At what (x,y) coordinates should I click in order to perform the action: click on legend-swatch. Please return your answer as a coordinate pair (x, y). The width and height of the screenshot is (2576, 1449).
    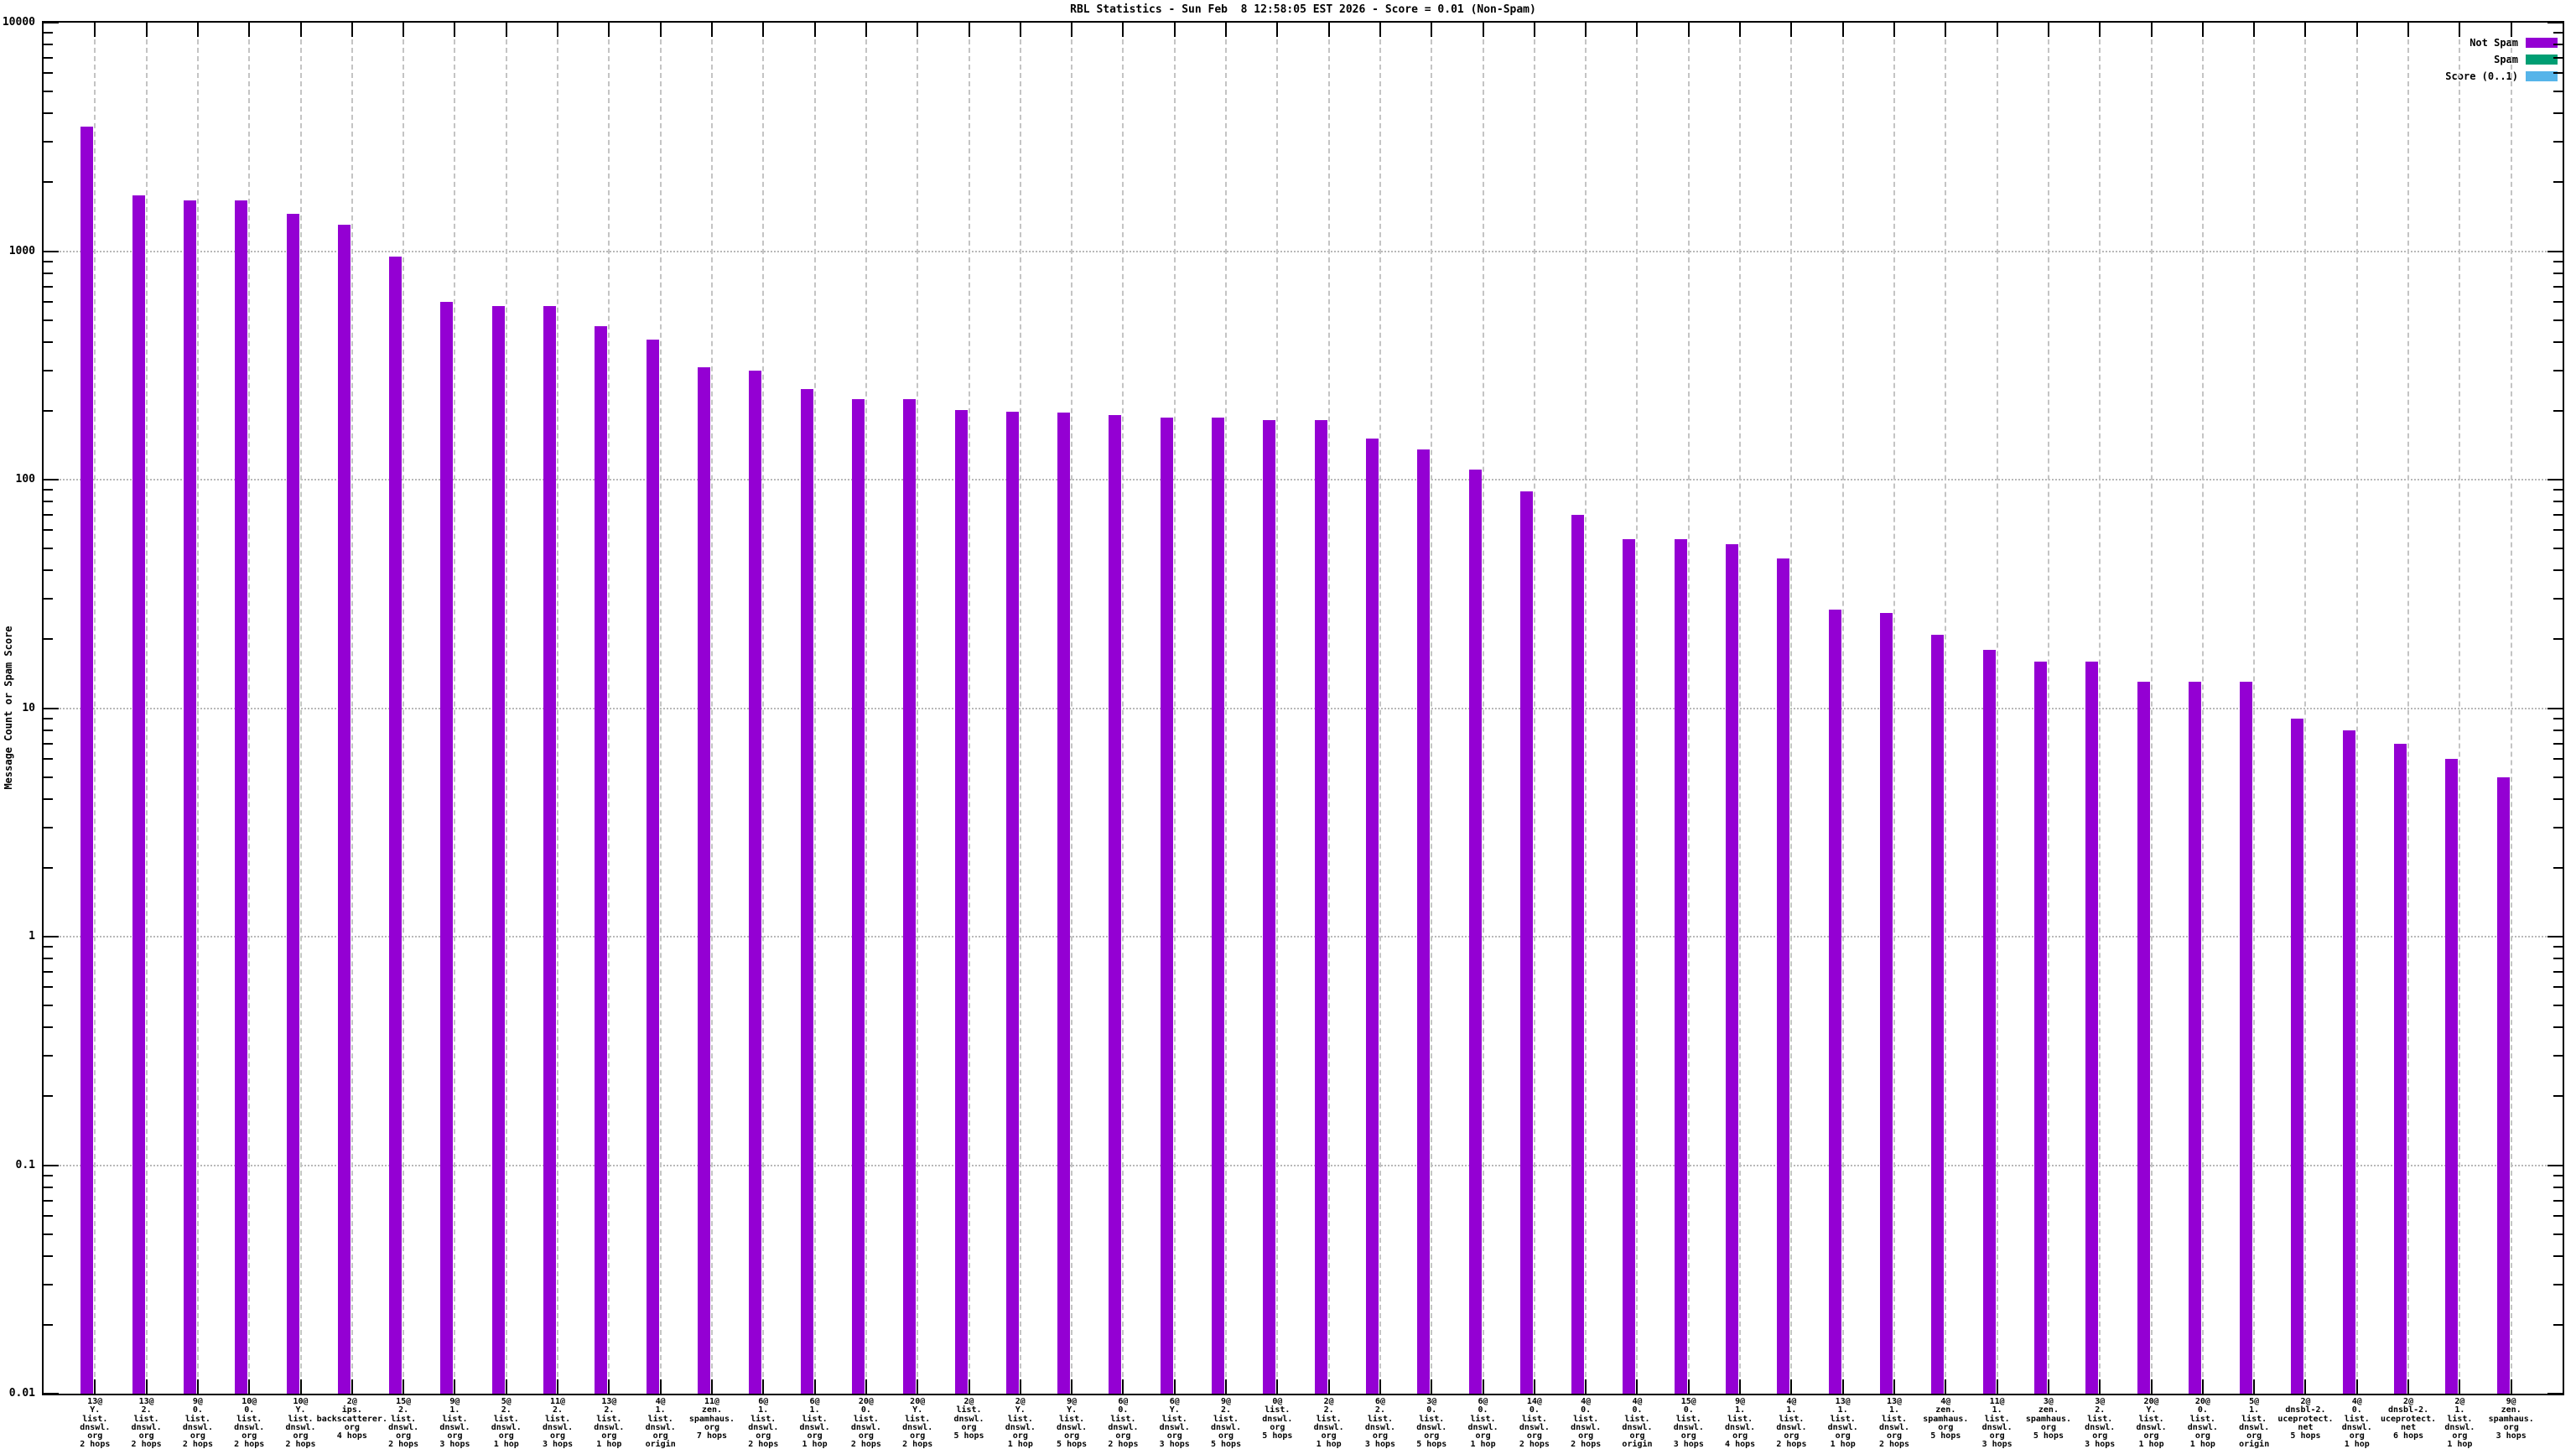
    Looking at the image, I should click on (2542, 60).